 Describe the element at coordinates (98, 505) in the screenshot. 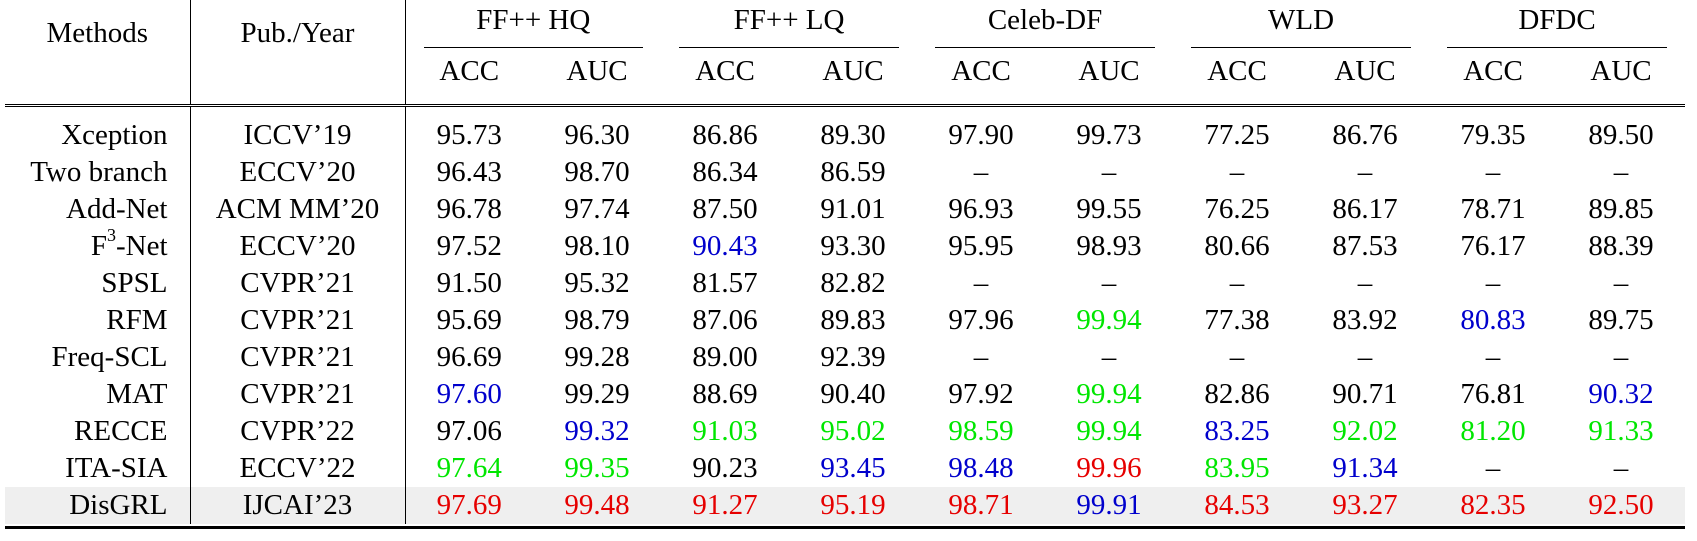

I see `method-cell: DisGRL` at that location.